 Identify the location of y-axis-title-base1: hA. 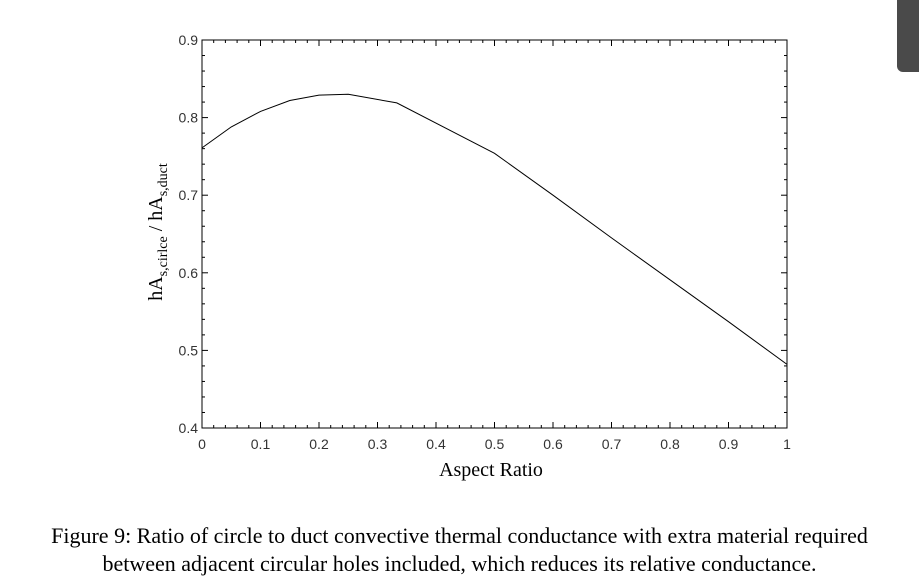
(156, 288).